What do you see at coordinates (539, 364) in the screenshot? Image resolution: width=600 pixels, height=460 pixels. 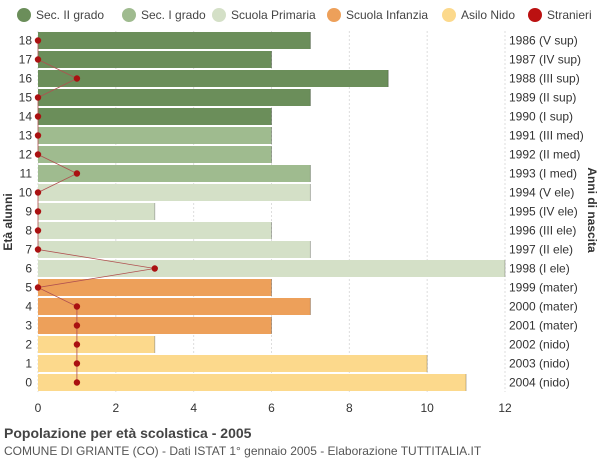 I see `birth-year-tick-label: 2003 (nido)` at bounding box center [539, 364].